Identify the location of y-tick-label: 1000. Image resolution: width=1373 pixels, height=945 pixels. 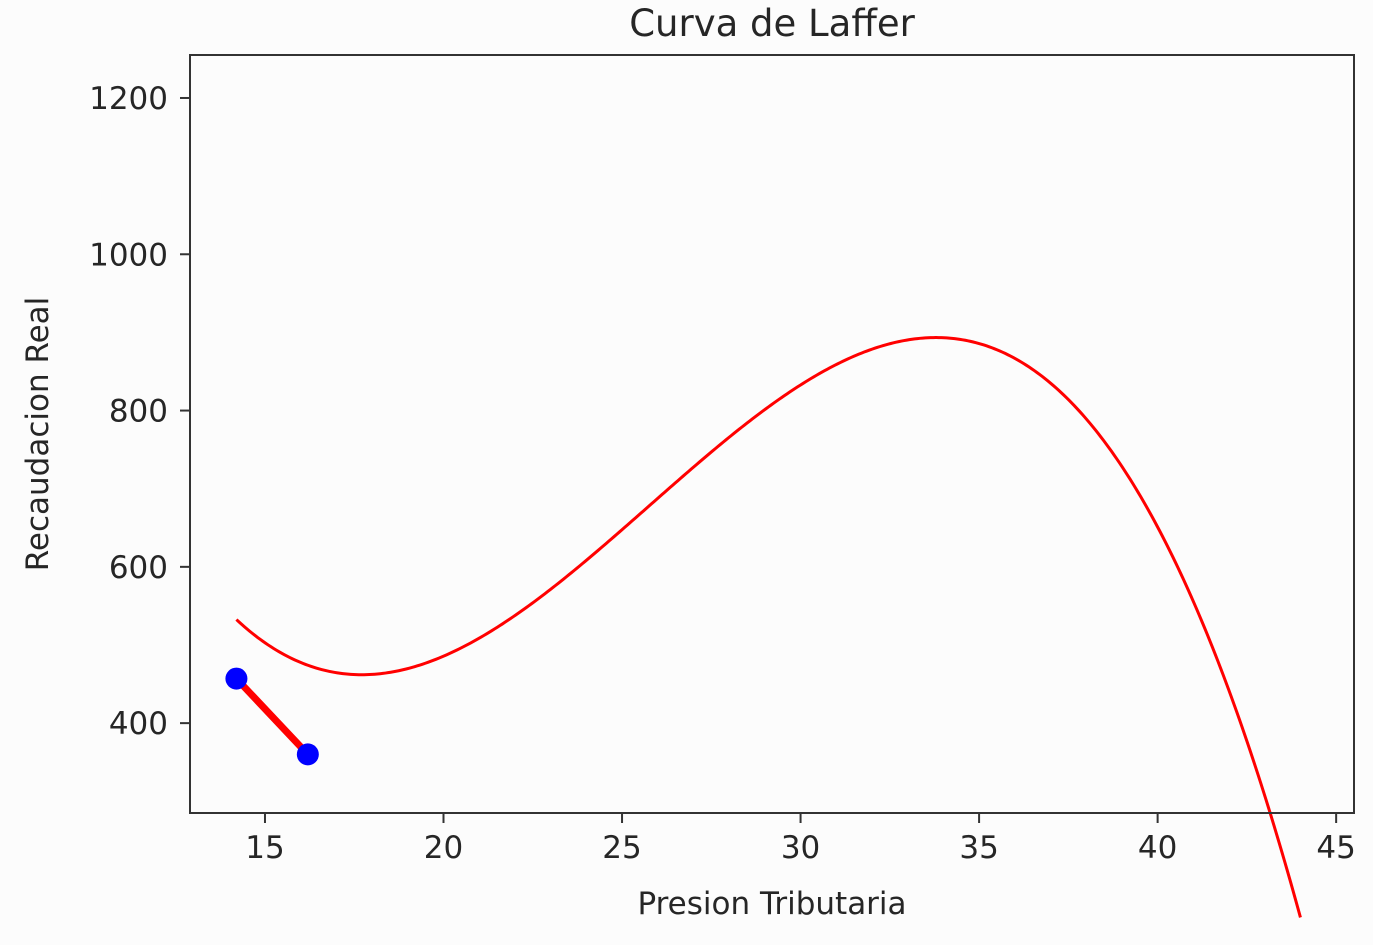
(128, 255).